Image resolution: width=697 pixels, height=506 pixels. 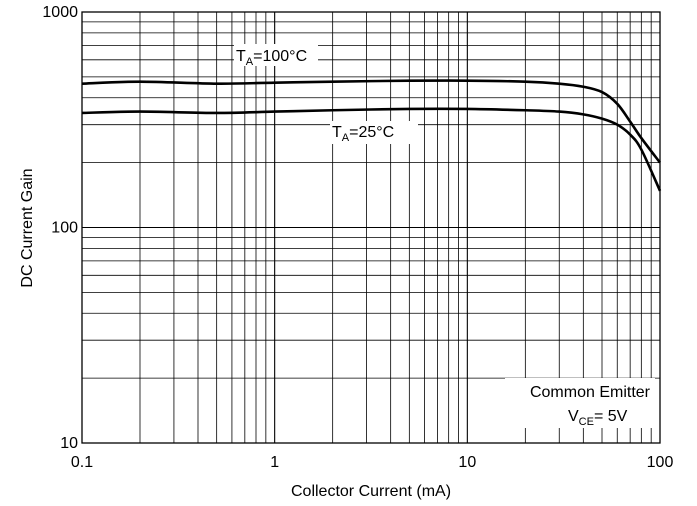 I want to click on series-label-ta25-main: T, so click(x=337, y=132).